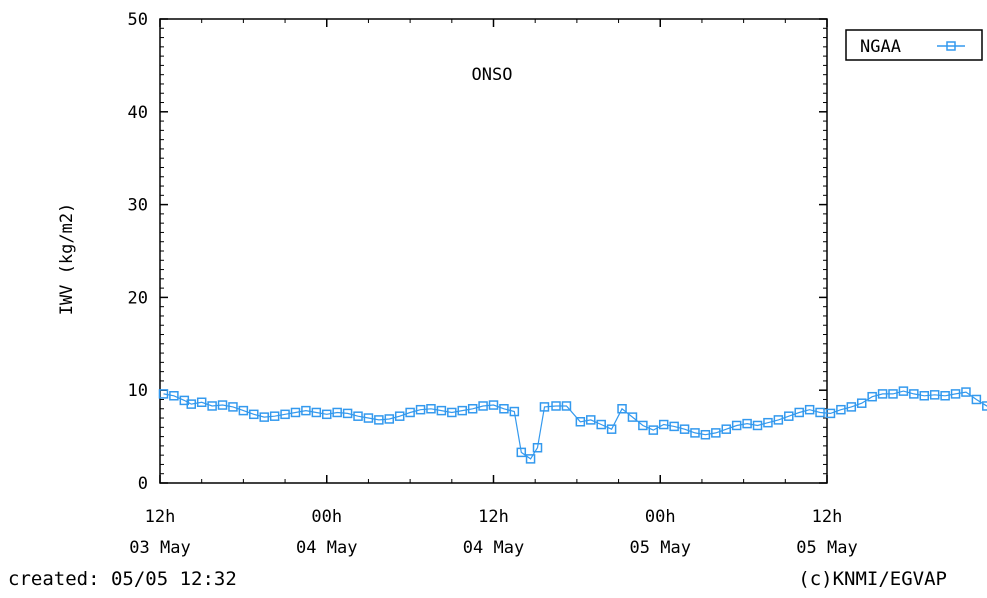 The width and height of the screenshot is (987, 598). I want to click on legend-box, so click(914, 45).